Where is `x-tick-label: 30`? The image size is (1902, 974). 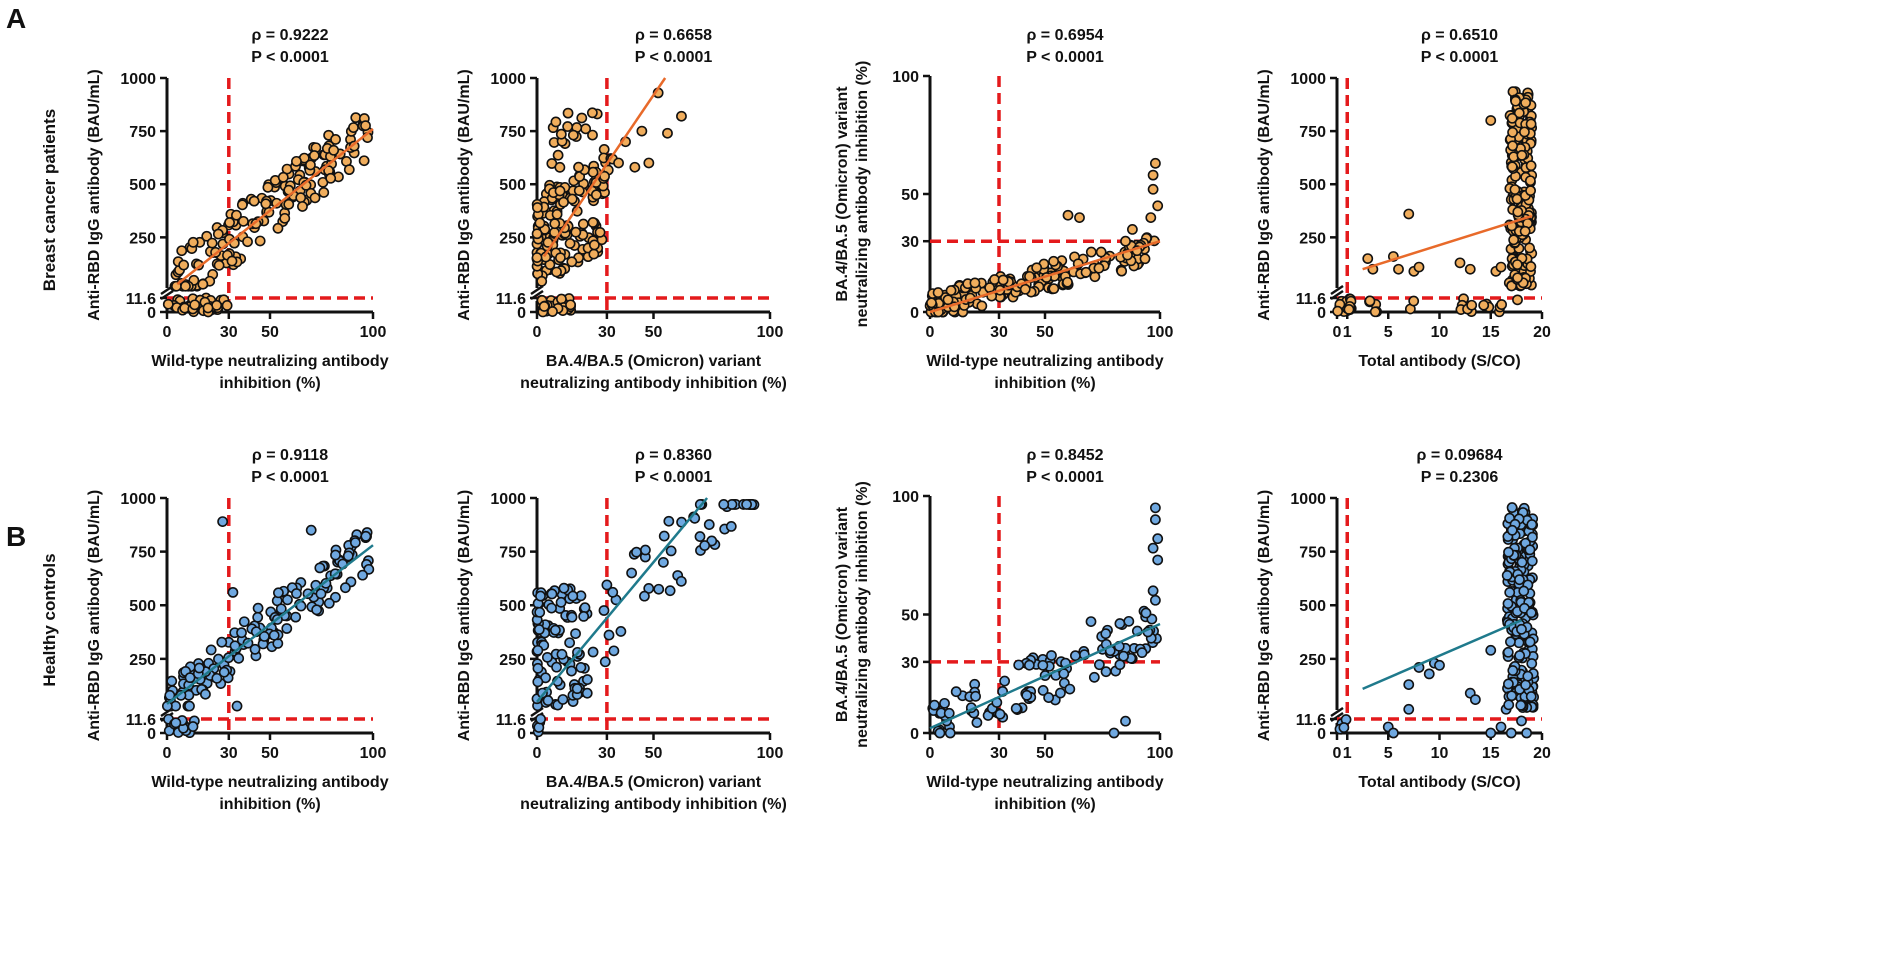
x-tick-label: 30 is located at coordinates (229, 753).